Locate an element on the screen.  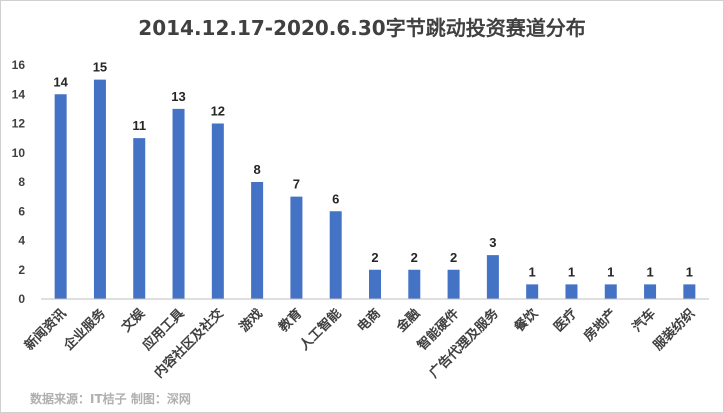
x-category-label: 新闻资讯 is located at coordinates (45, 330).